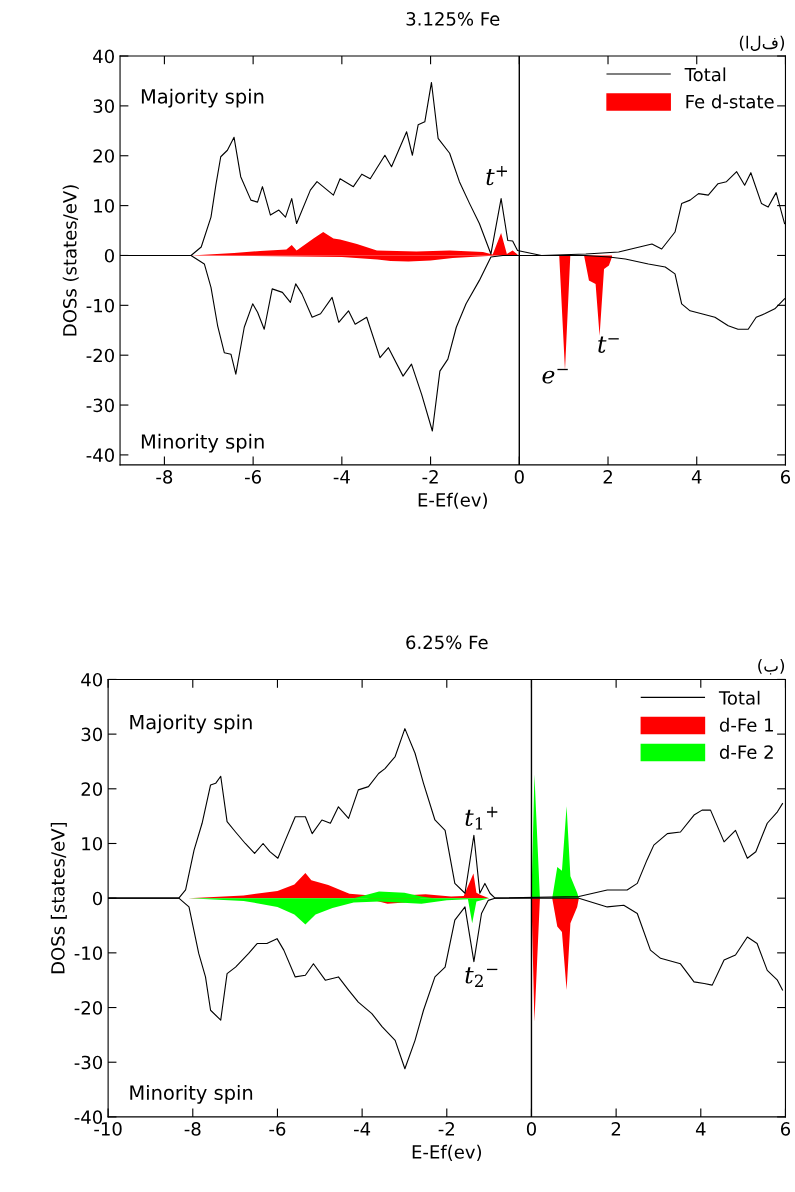  I want to click on y-axis-title: DOSs (states/eV), so click(70, 260).